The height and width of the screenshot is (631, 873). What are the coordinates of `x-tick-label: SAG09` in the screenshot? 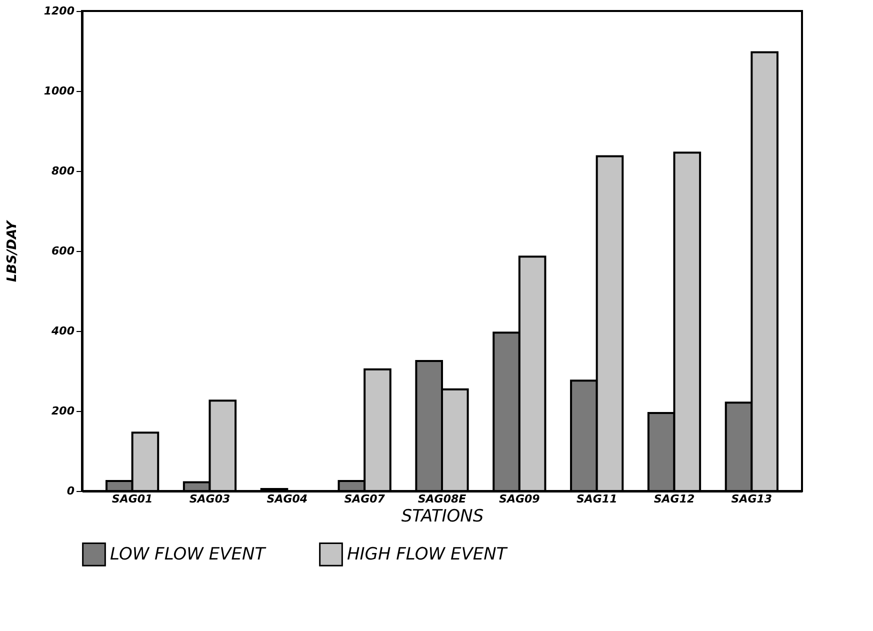 It's located at (519, 499).